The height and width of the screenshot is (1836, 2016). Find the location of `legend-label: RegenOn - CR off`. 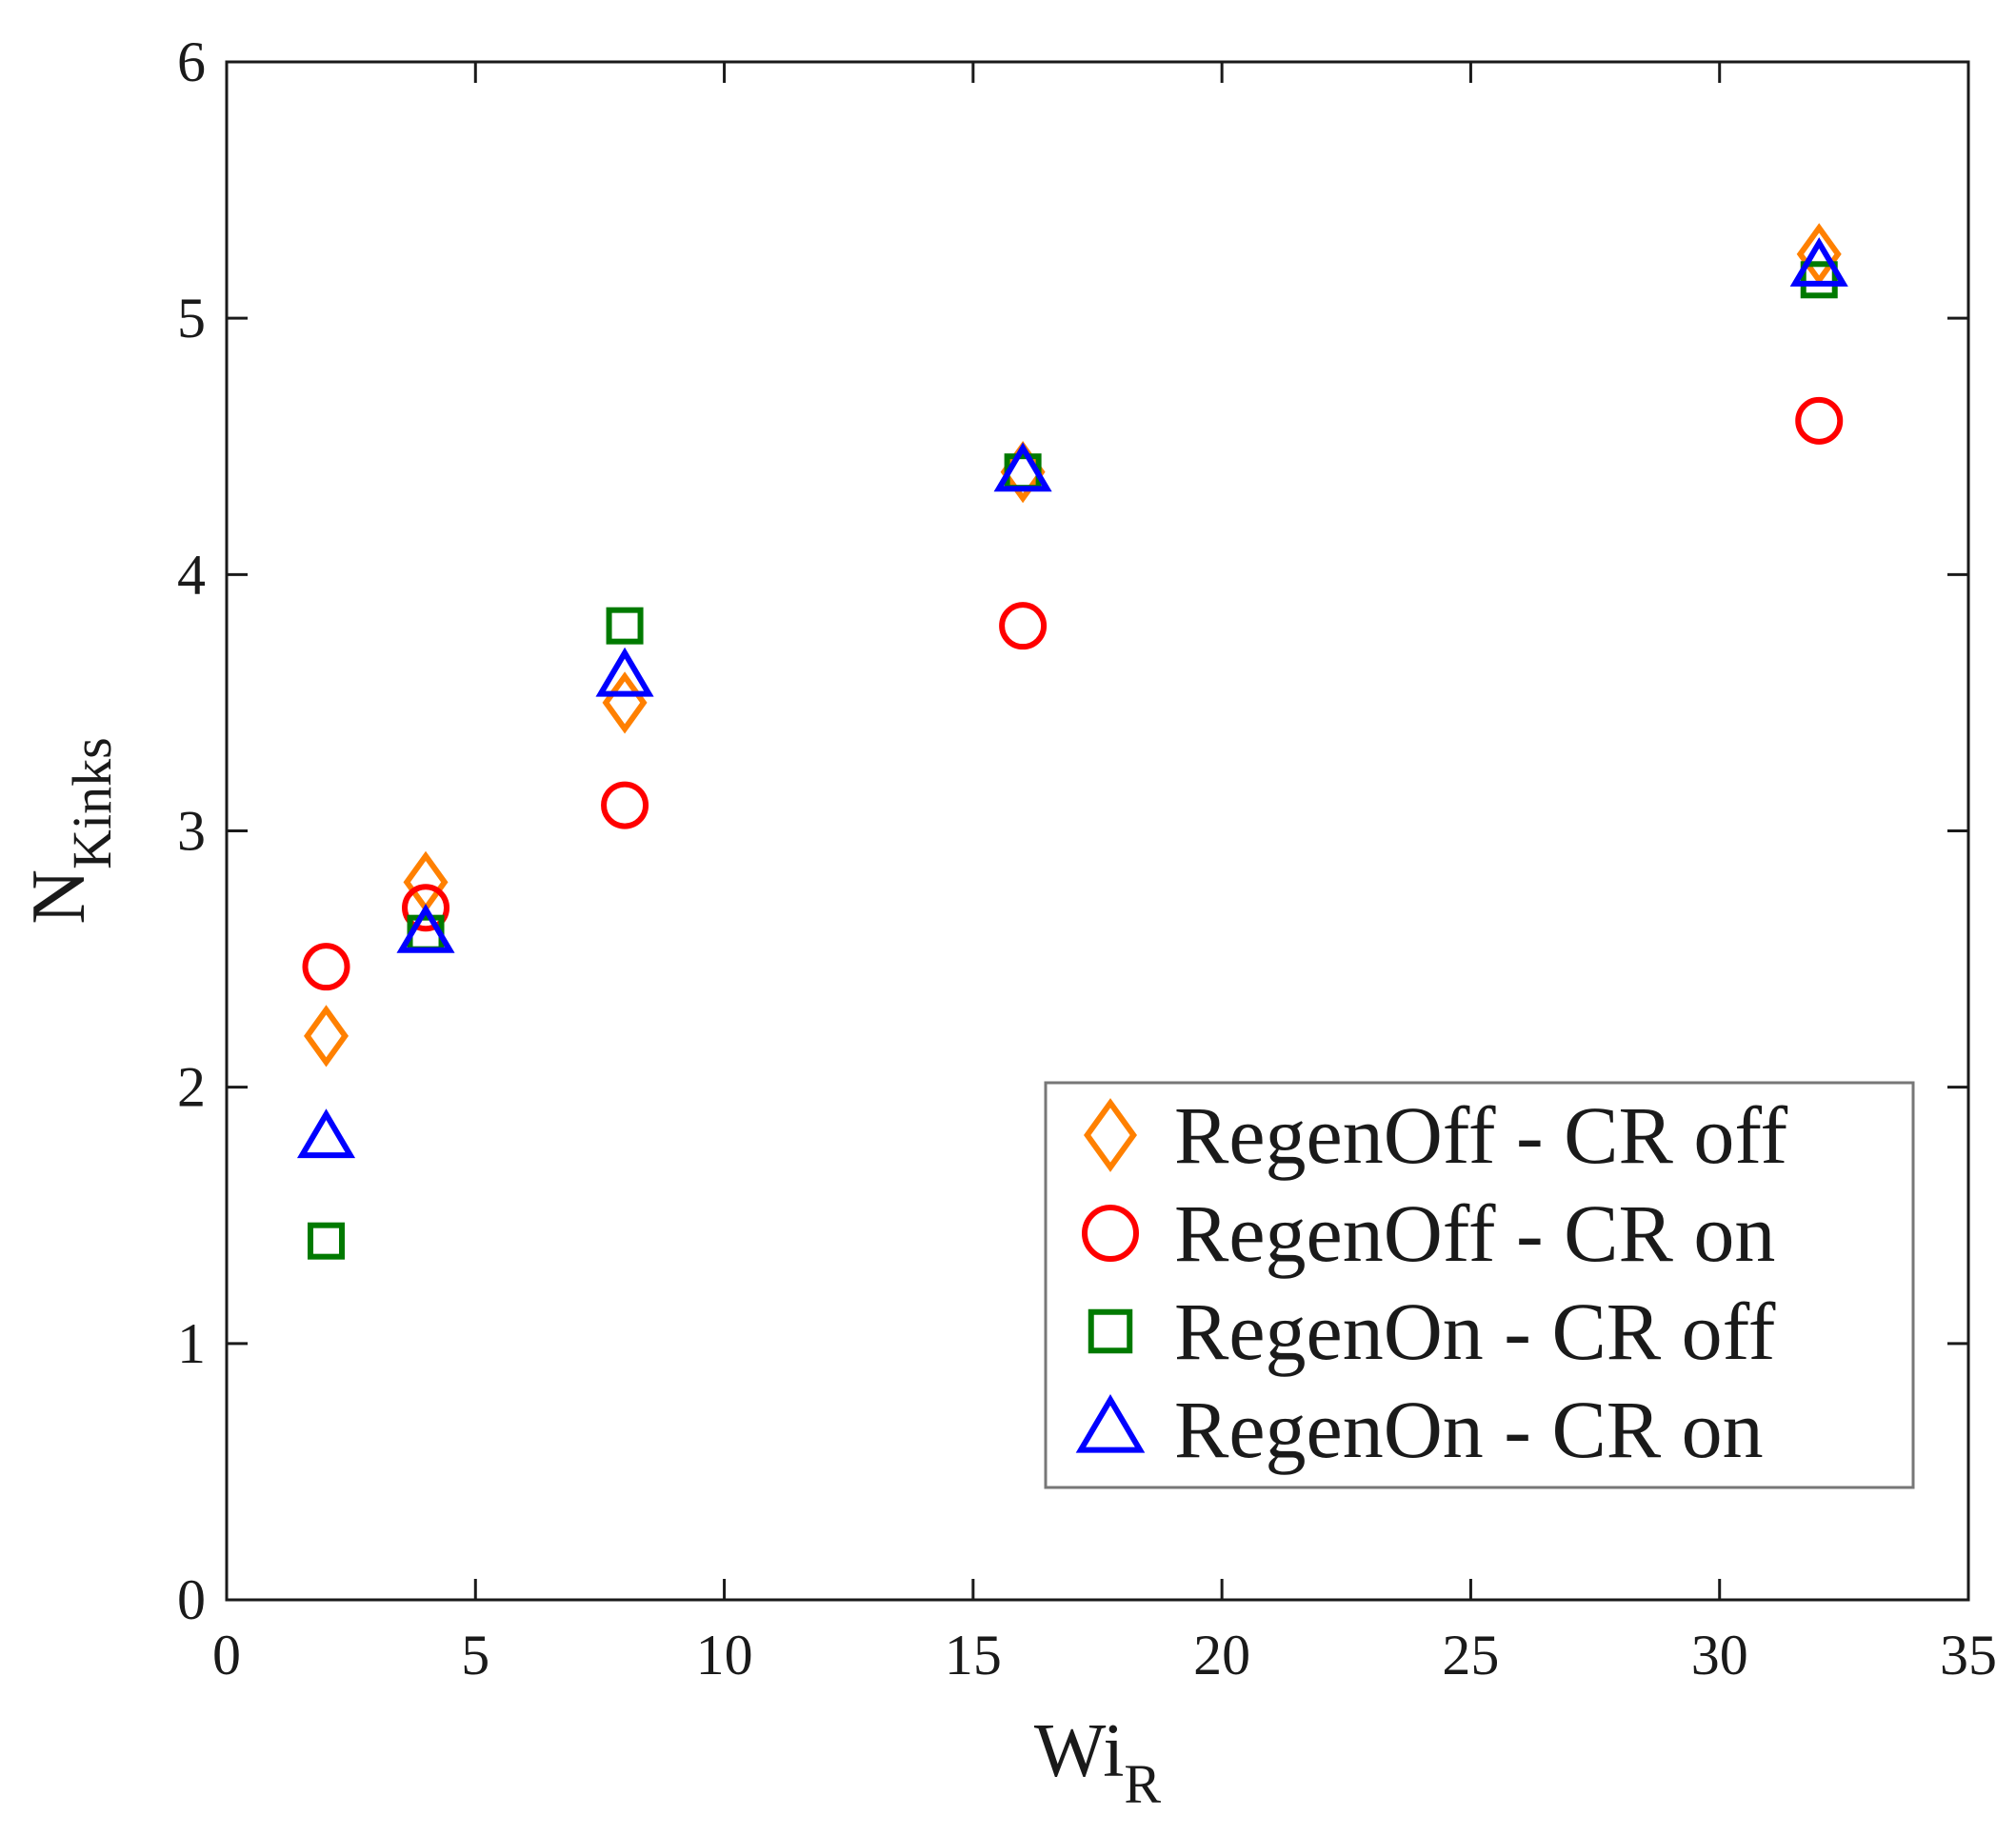

legend-label: RegenOn - CR off is located at coordinates (1475, 1331).